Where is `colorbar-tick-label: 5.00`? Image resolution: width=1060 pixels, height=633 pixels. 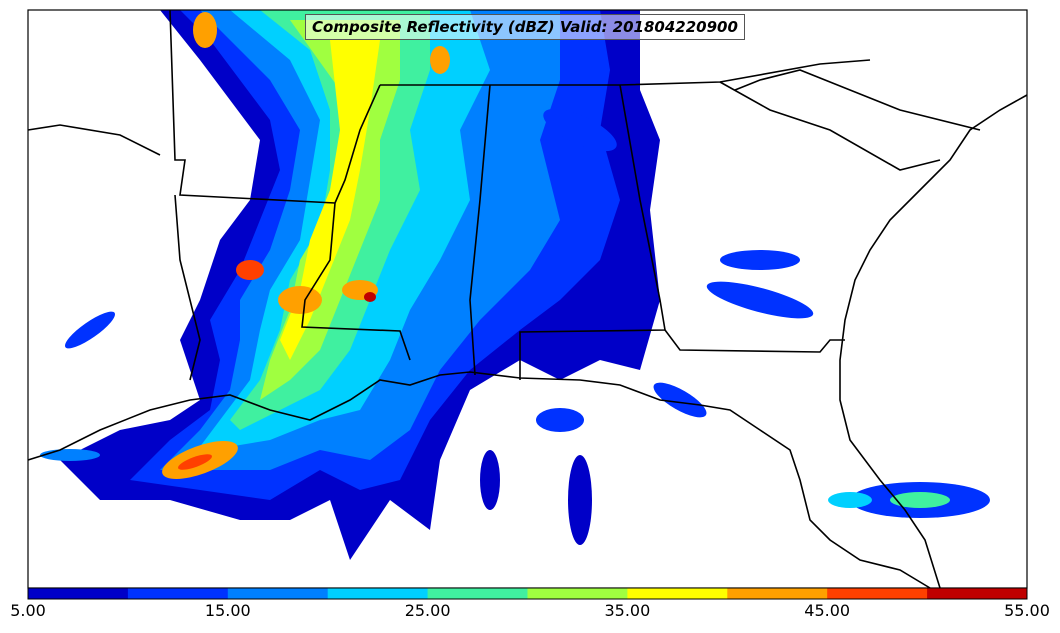
colorbar-tick-label: 5.00 is located at coordinates (28, 610).